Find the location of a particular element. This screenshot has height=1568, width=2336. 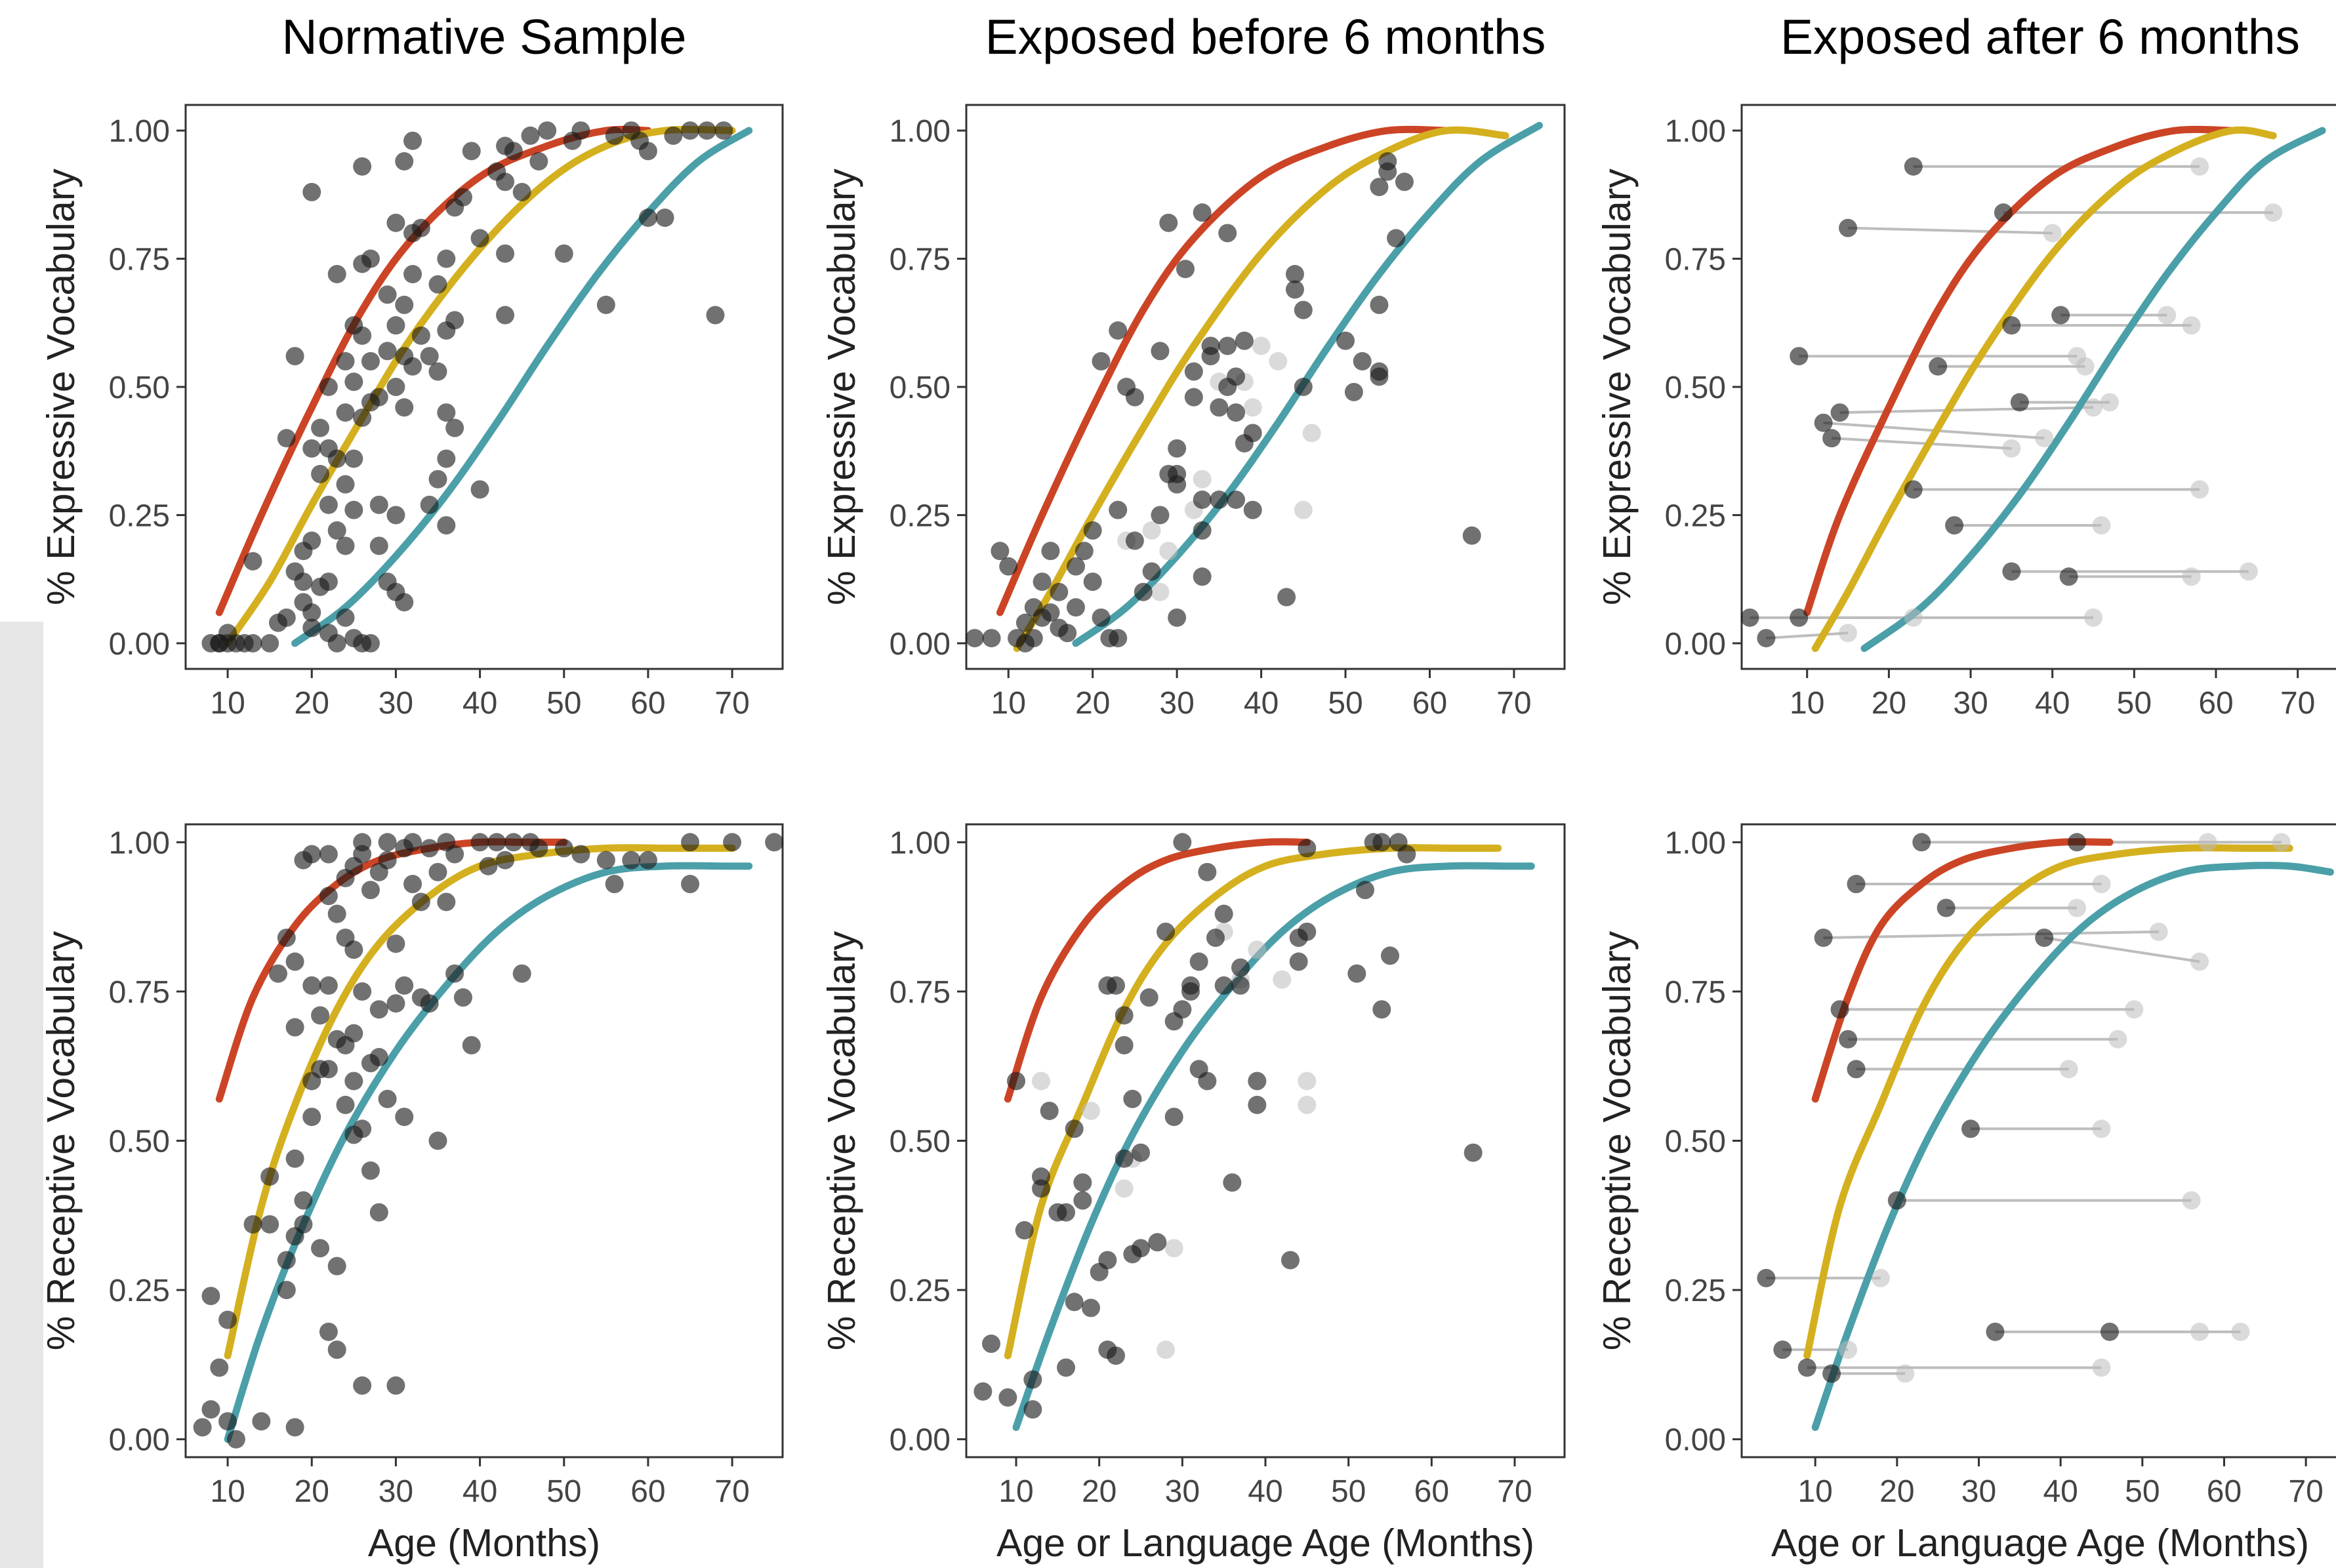

x-axis-label: Age (Months) is located at coordinates (484, 1543).